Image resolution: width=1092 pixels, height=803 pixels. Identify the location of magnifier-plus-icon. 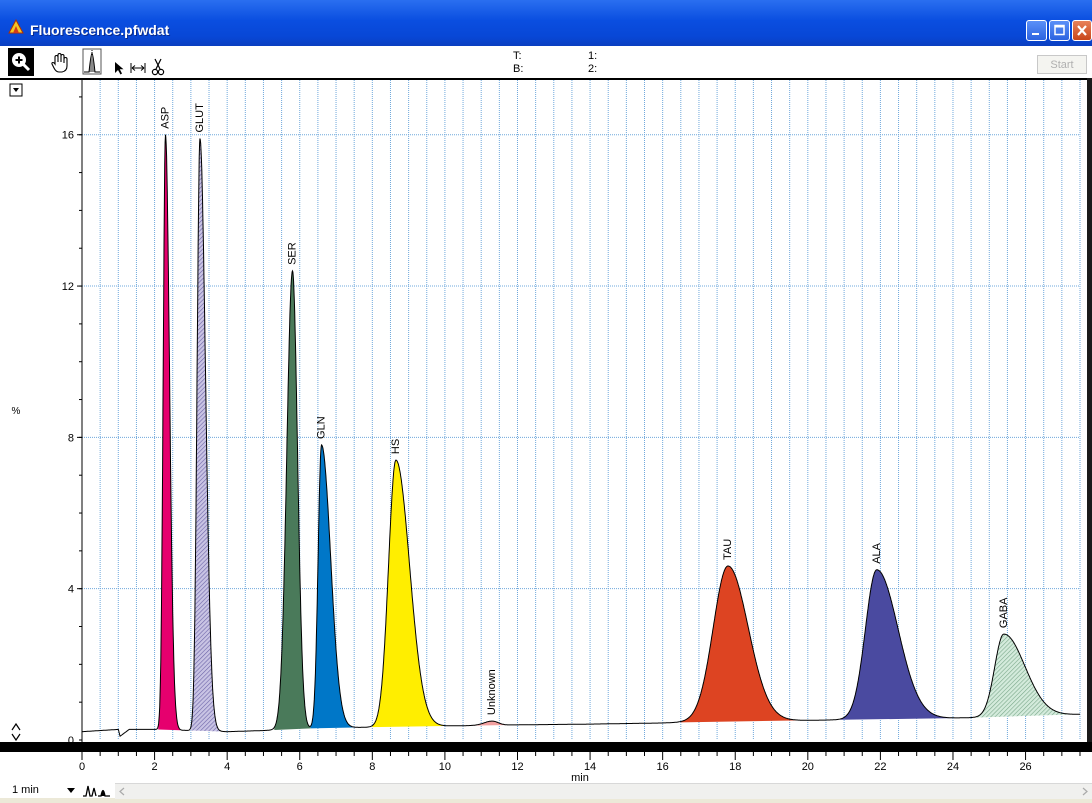
(21, 62).